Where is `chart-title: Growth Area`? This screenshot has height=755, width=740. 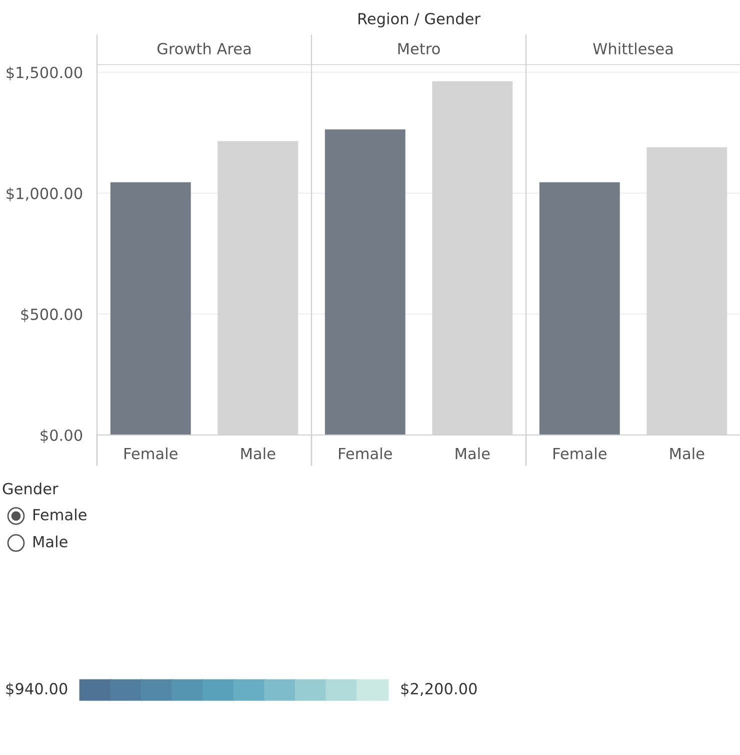
chart-title: Growth Area is located at coordinates (204, 48).